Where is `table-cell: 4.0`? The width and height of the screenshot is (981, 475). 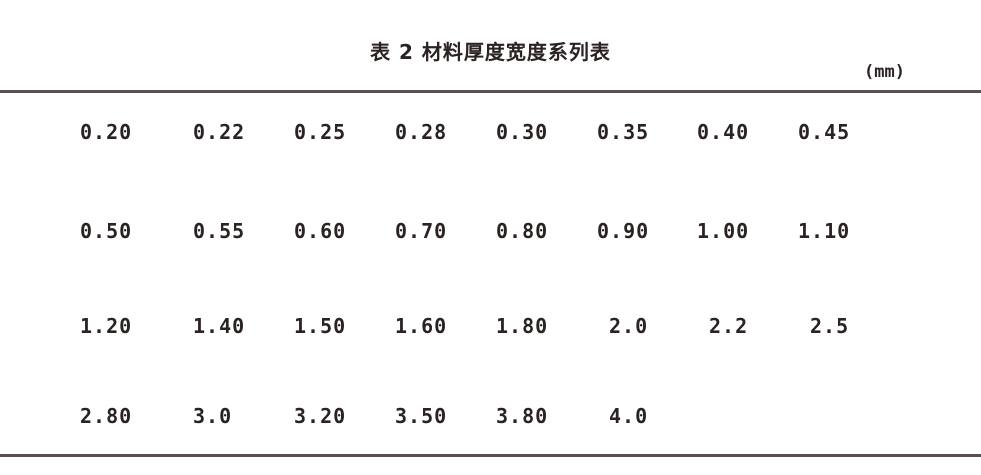
table-cell: 4.0 is located at coordinates (629, 416).